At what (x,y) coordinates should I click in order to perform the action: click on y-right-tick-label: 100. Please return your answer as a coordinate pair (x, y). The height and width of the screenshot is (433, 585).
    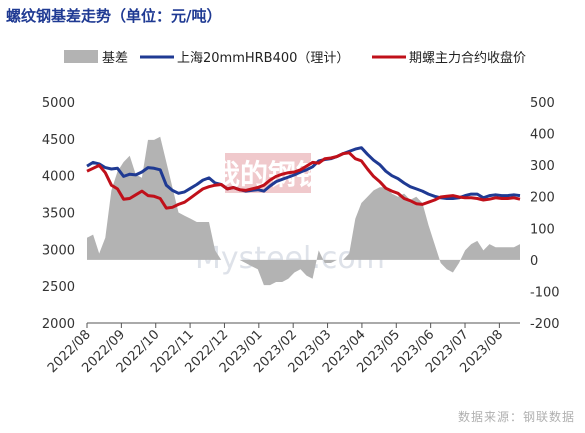
    Looking at the image, I should click on (542, 229).